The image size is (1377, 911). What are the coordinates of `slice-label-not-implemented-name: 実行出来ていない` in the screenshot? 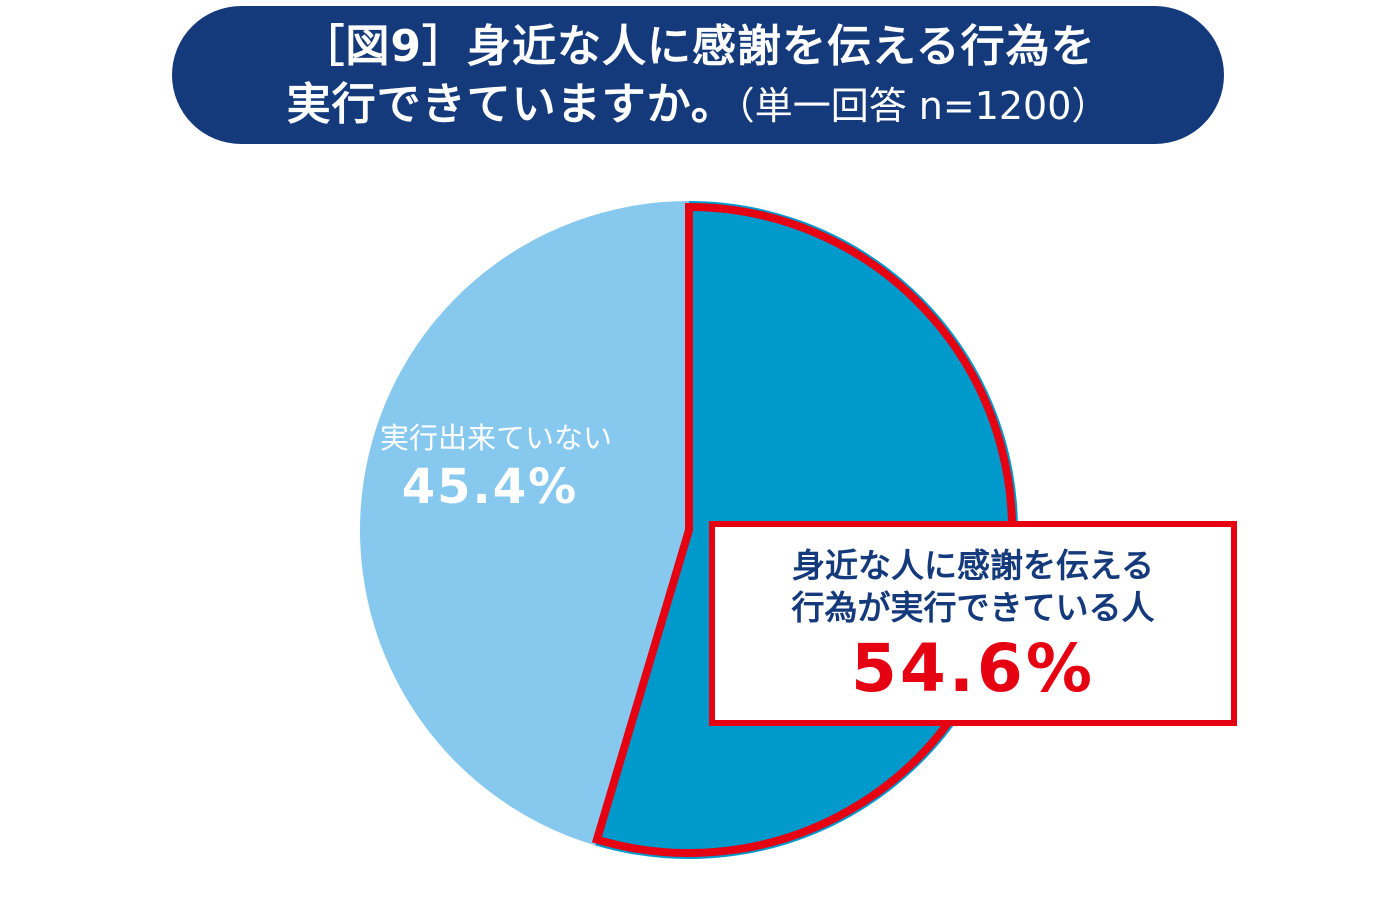 It's located at (496, 438).